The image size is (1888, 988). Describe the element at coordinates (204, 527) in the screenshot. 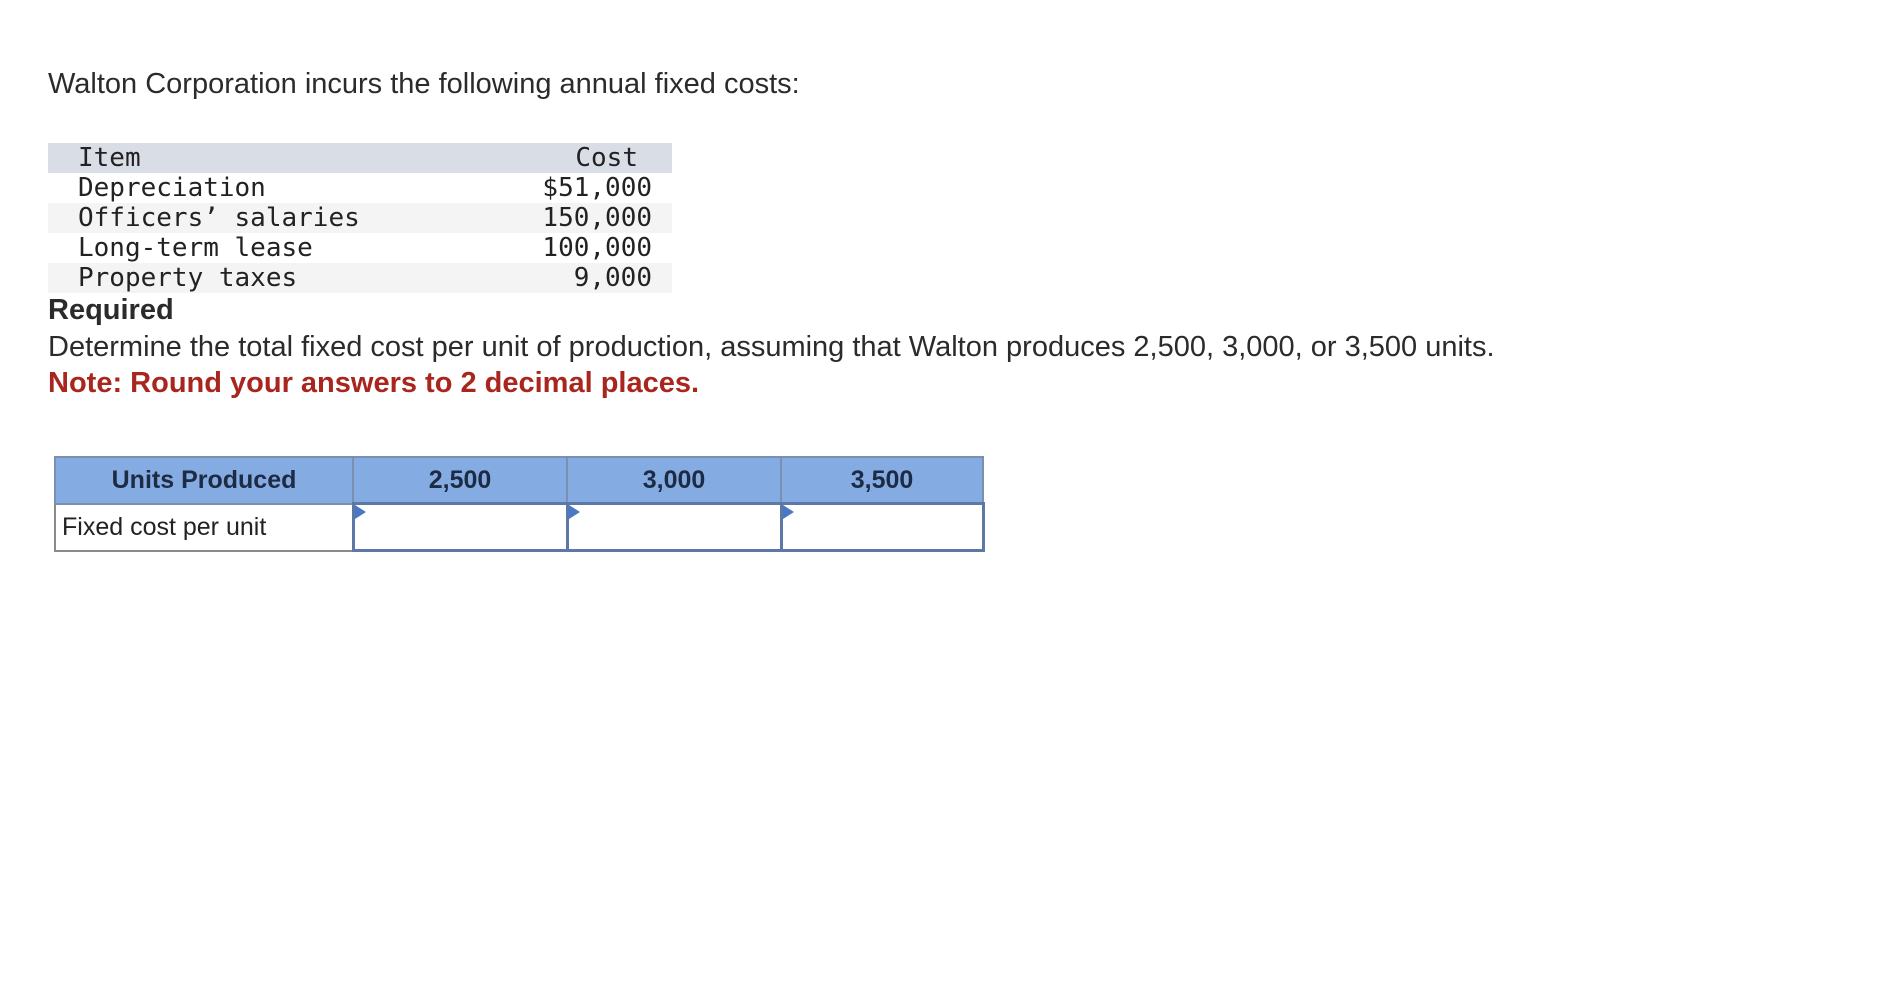

I see `fixed-cost-per-unit-label: Fixed cost per unit` at that location.